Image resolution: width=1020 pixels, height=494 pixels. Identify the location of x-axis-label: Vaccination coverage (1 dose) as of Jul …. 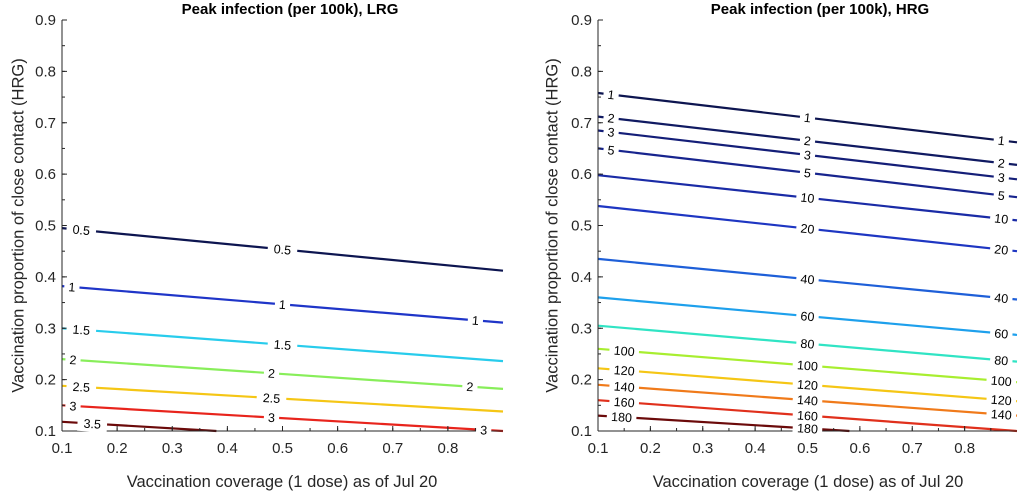
(808, 482).